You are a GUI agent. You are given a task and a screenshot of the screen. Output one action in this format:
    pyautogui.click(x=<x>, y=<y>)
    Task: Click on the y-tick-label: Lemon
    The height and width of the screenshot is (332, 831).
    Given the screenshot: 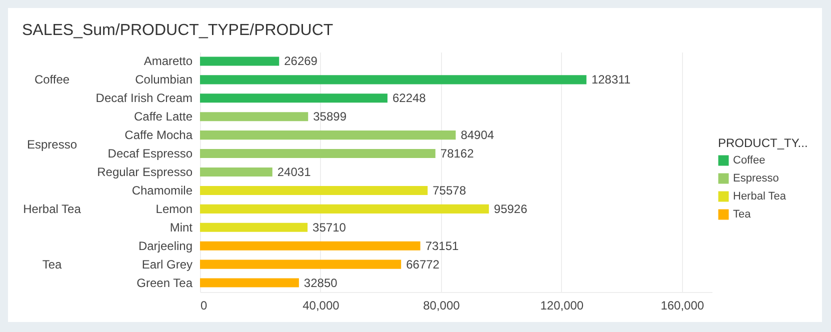 What is the action you would take?
    pyautogui.click(x=174, y=209)
    